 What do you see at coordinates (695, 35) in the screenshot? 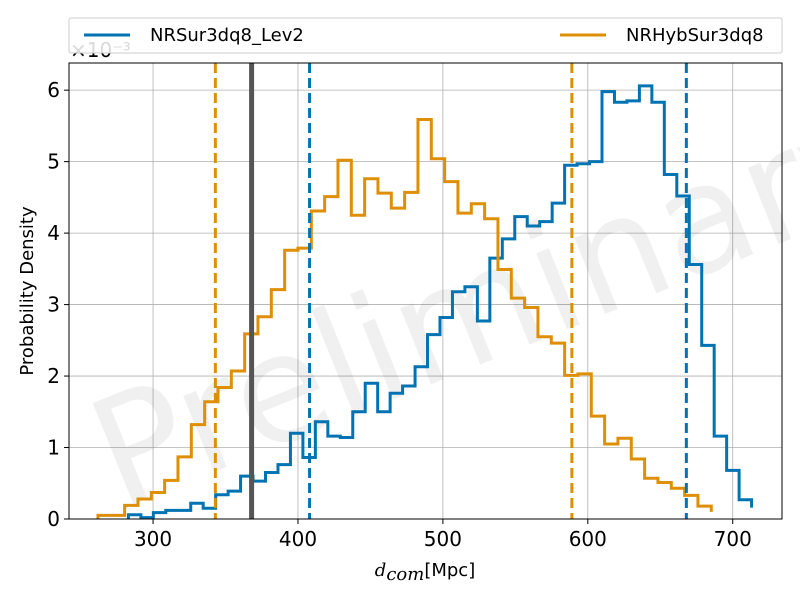
I see `legend-label-1: NRHybSur3dq8` at bounding box center [695, 35].